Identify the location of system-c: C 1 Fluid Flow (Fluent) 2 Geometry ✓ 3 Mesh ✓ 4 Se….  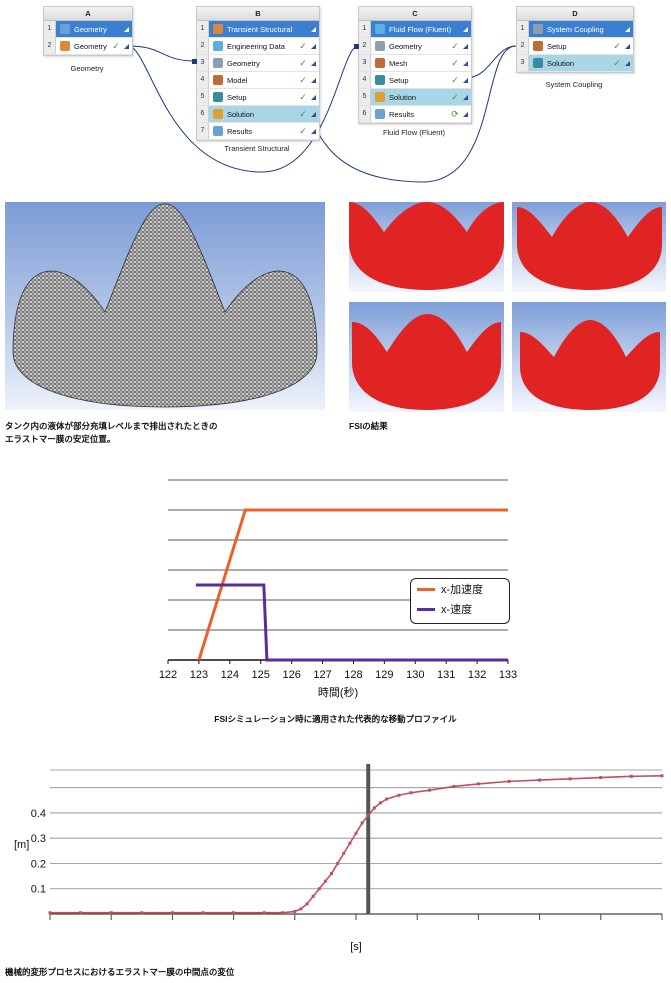
(415, 65).